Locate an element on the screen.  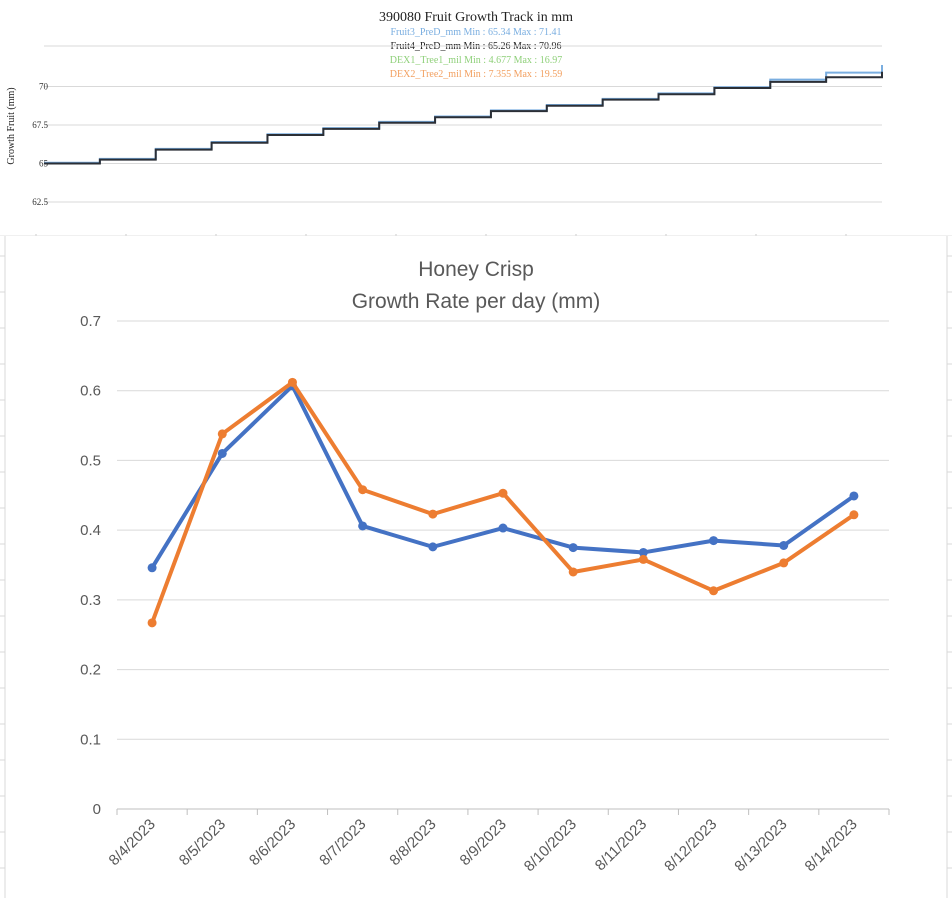
y-tick-label: 0.4 is located at coordinates (90, 530).